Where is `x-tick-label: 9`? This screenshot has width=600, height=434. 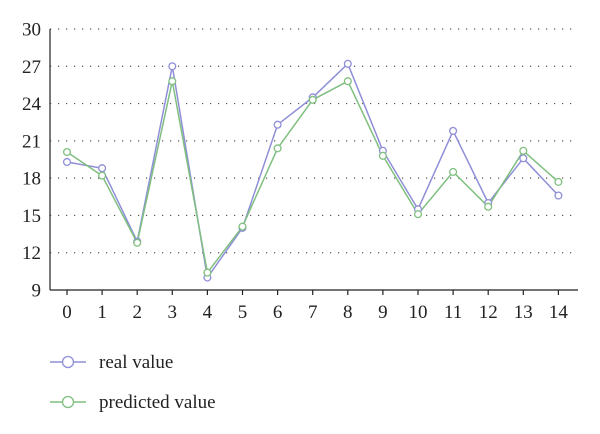
x-tick-label: 9 is located at coordinates (383, 312).